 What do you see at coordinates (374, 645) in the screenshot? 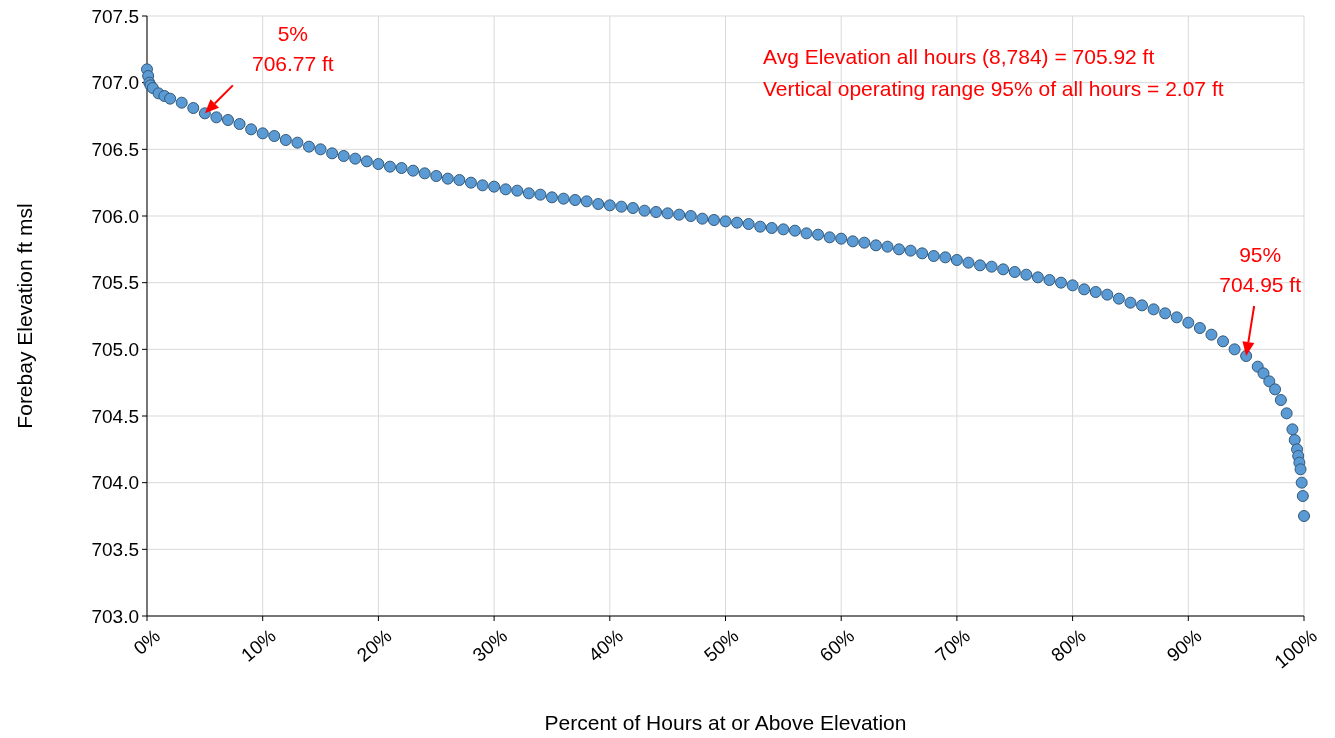
I see `x-tick-label: 20%` at bounding box center [374, 645].